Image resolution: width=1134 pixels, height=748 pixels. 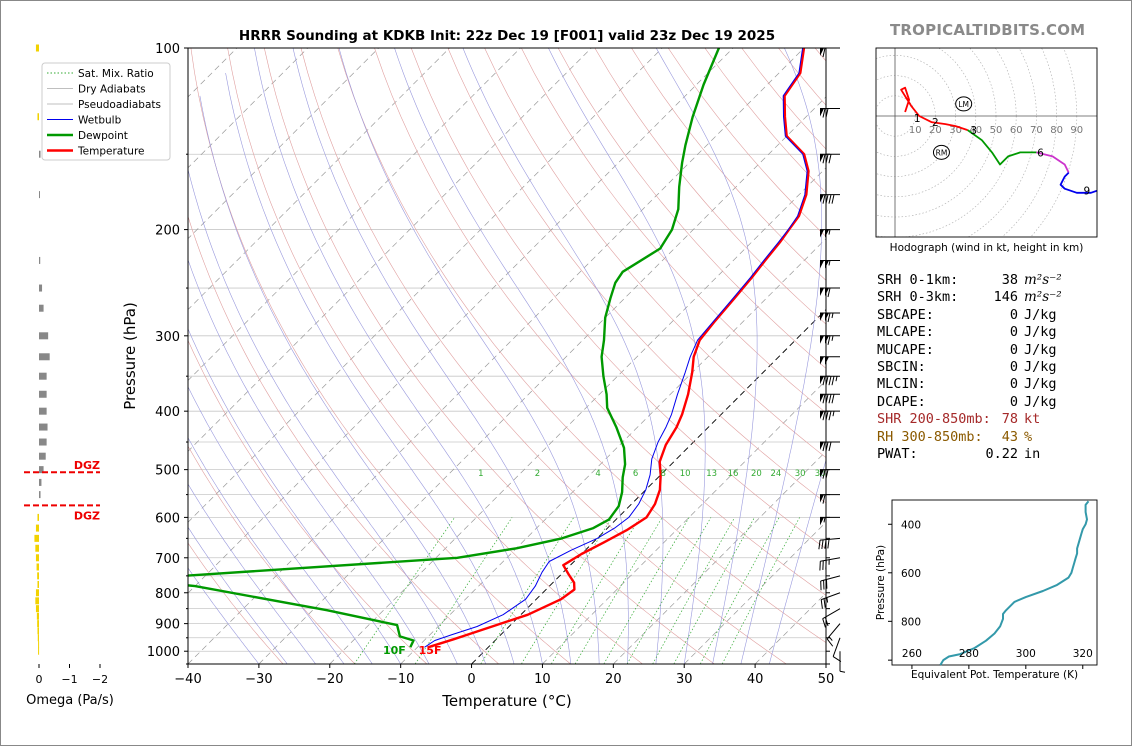 What do you see at coordinates (1040, 153) in the screenshot?
I see `hodo-height-label: 6` at bounding box center [1040, 153].